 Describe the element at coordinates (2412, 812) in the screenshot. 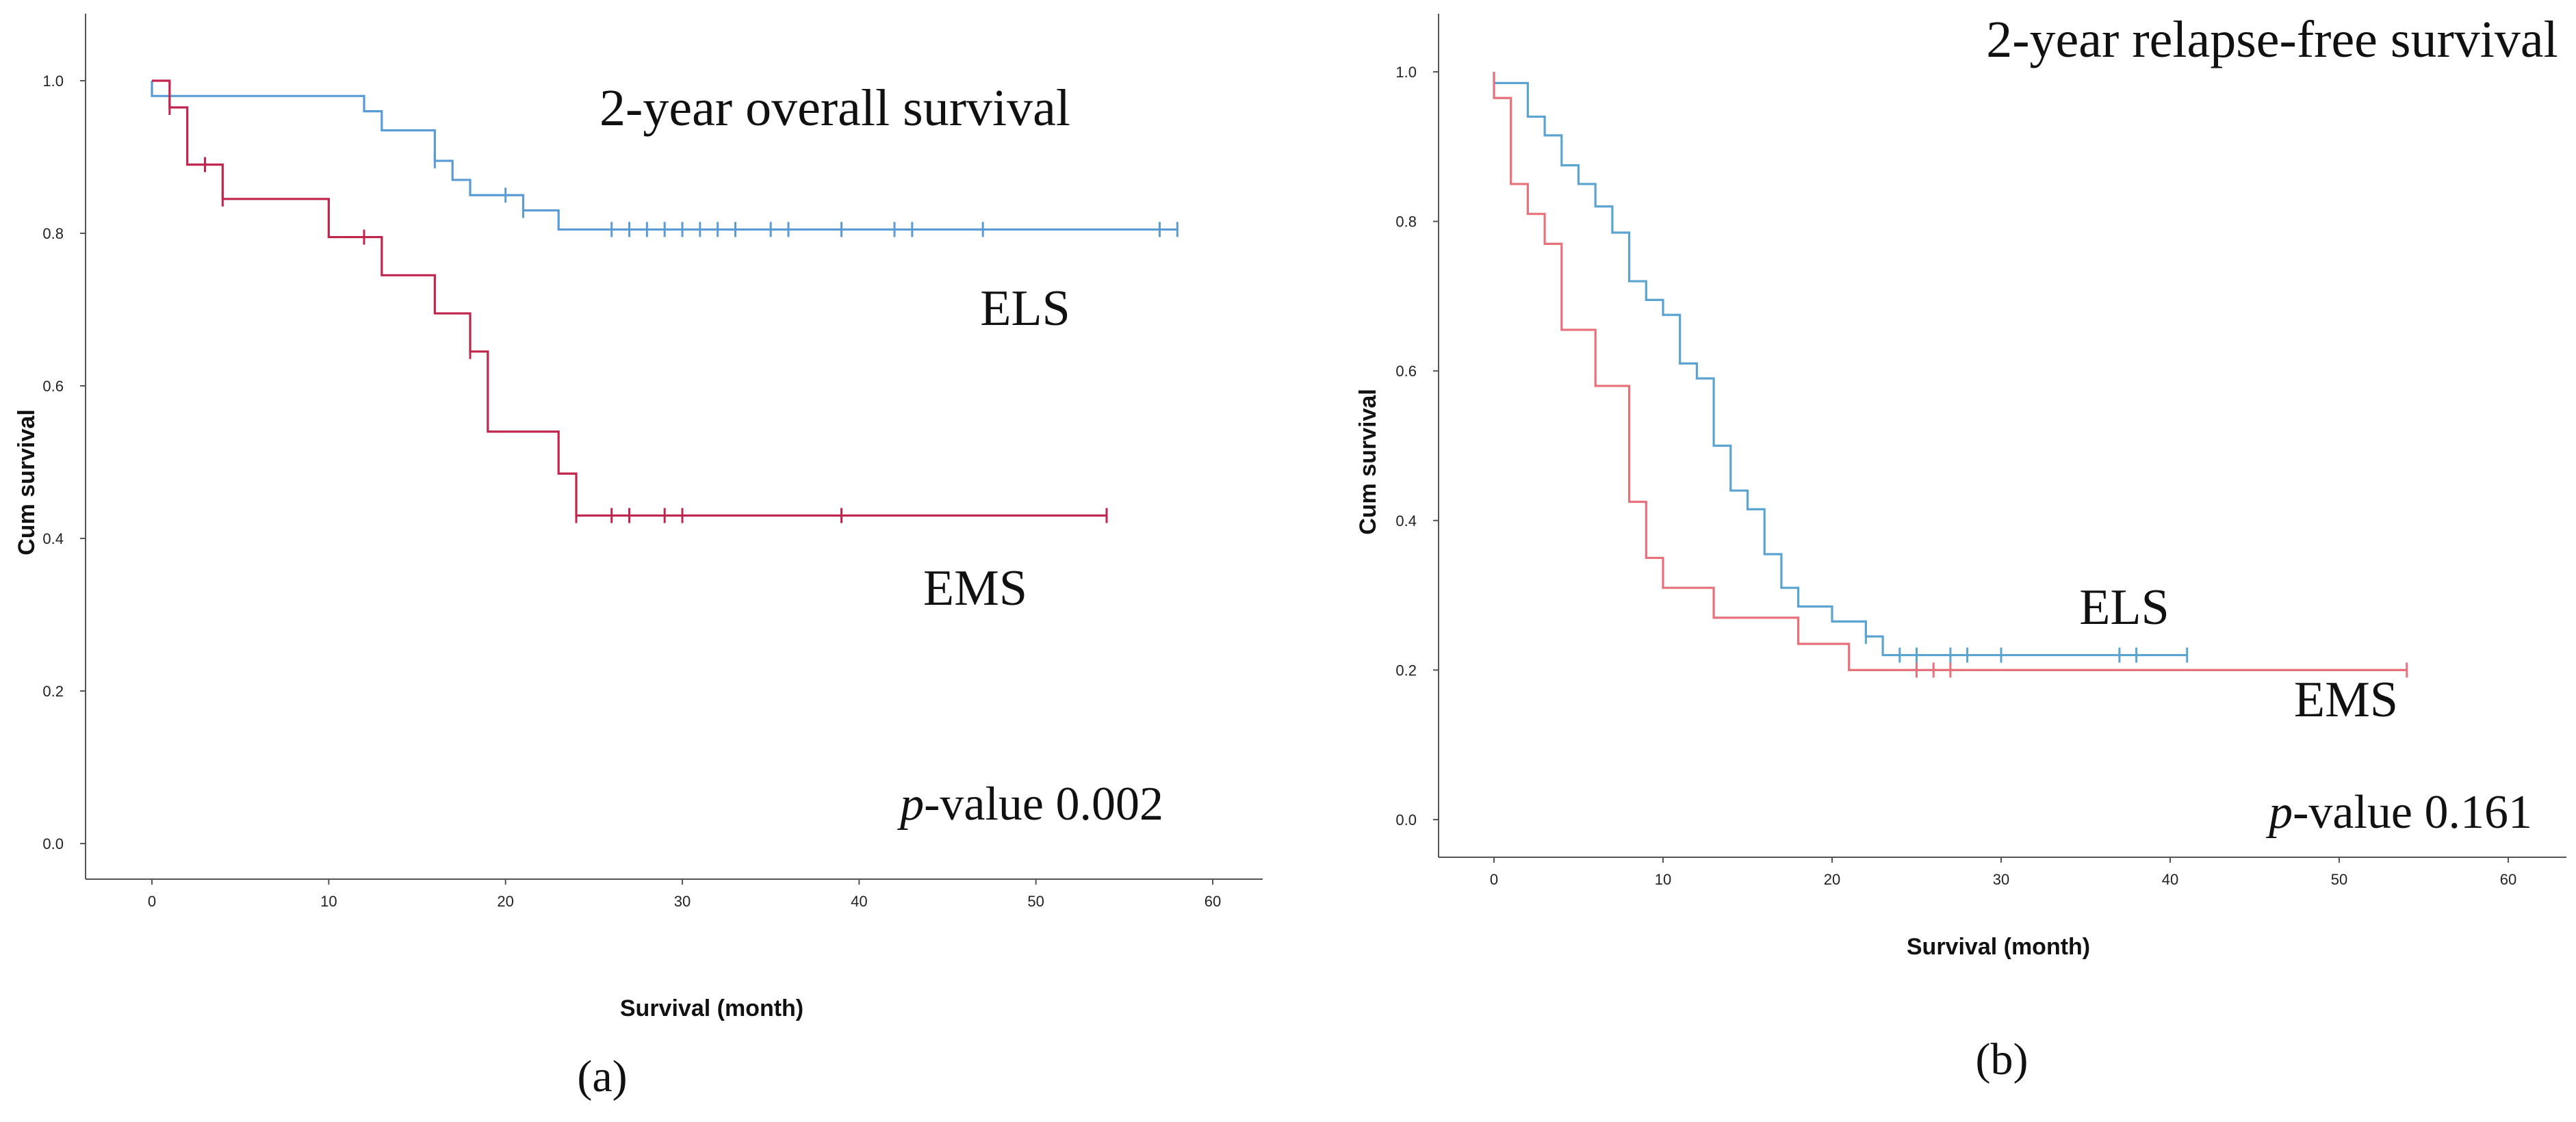

I see `panel-b-p-value-text: -value 0.161` at that location.